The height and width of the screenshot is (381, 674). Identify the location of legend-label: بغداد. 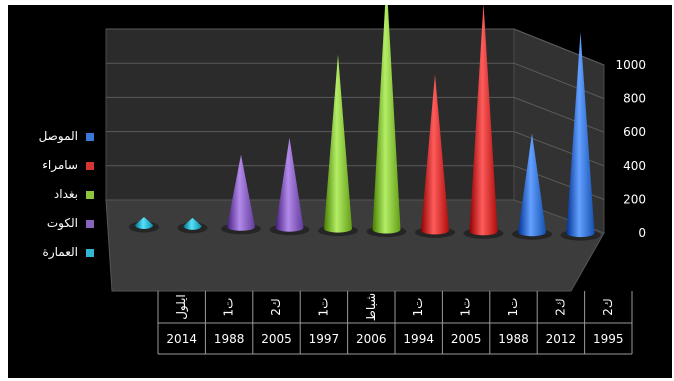
(65, 194).